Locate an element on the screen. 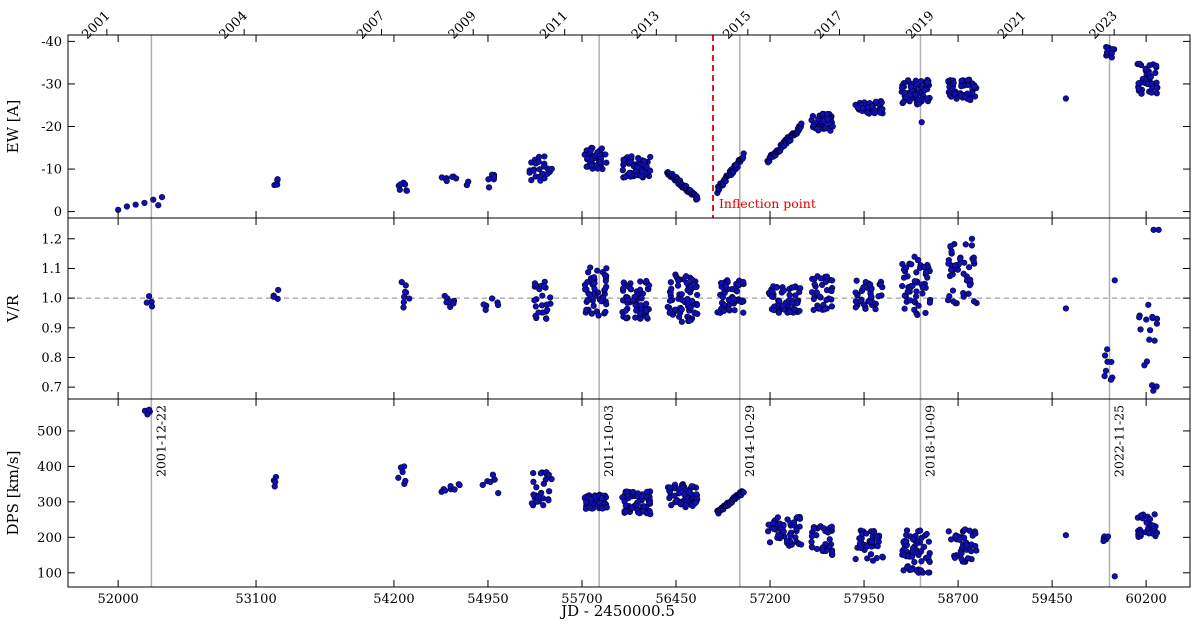 The image size is (1200, 624). year-tick-label: 2021 is located at coordinates (1012, 26).